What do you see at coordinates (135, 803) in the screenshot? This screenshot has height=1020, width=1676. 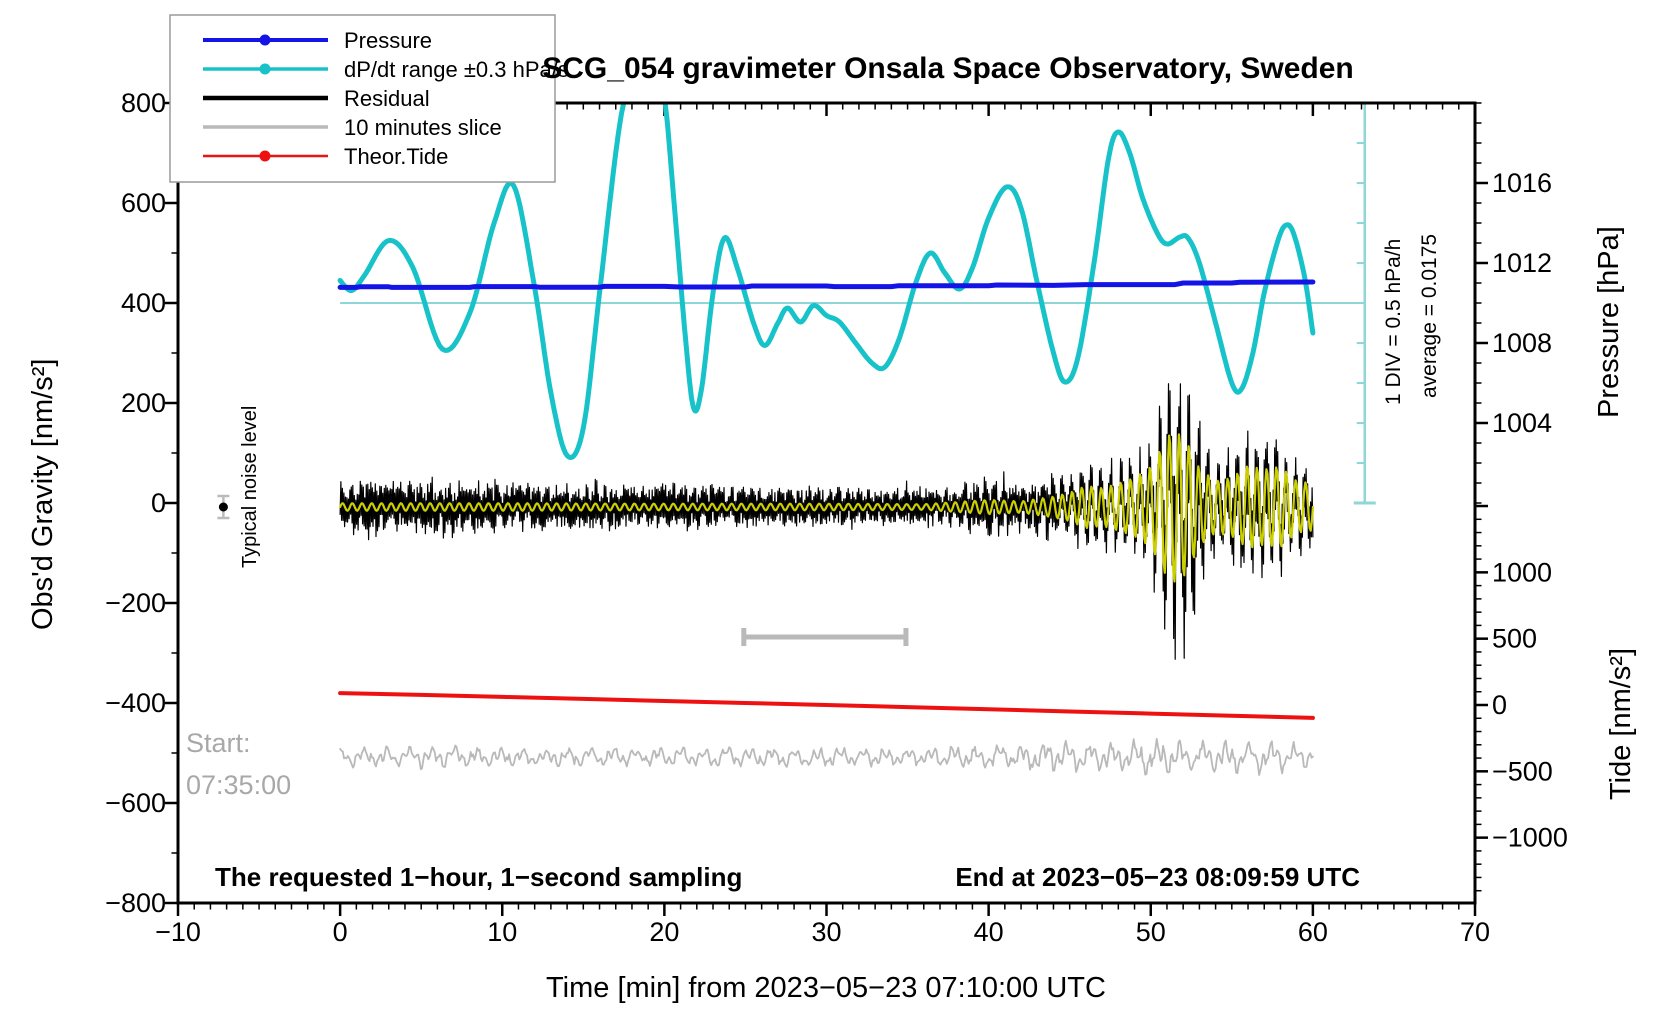 I see `y-left-tick-label: −600` at bounding box center [135, 803].